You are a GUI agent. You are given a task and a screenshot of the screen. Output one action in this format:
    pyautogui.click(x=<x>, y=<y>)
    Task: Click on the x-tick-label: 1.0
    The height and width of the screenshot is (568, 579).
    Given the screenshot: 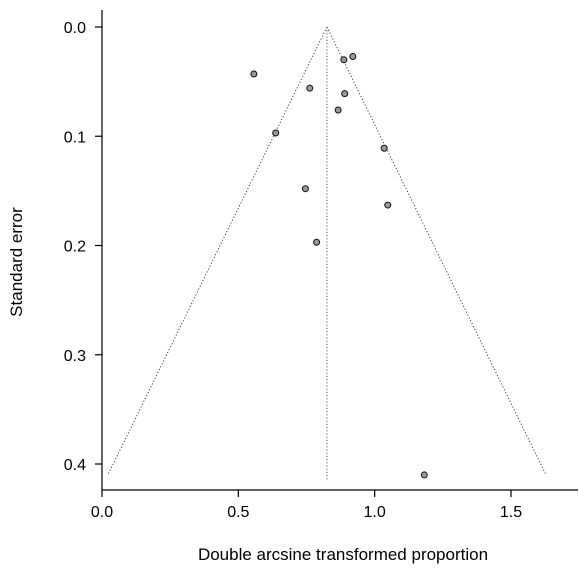 What is the action you would take?
    pyautogui.click(x=375, y=512)
    